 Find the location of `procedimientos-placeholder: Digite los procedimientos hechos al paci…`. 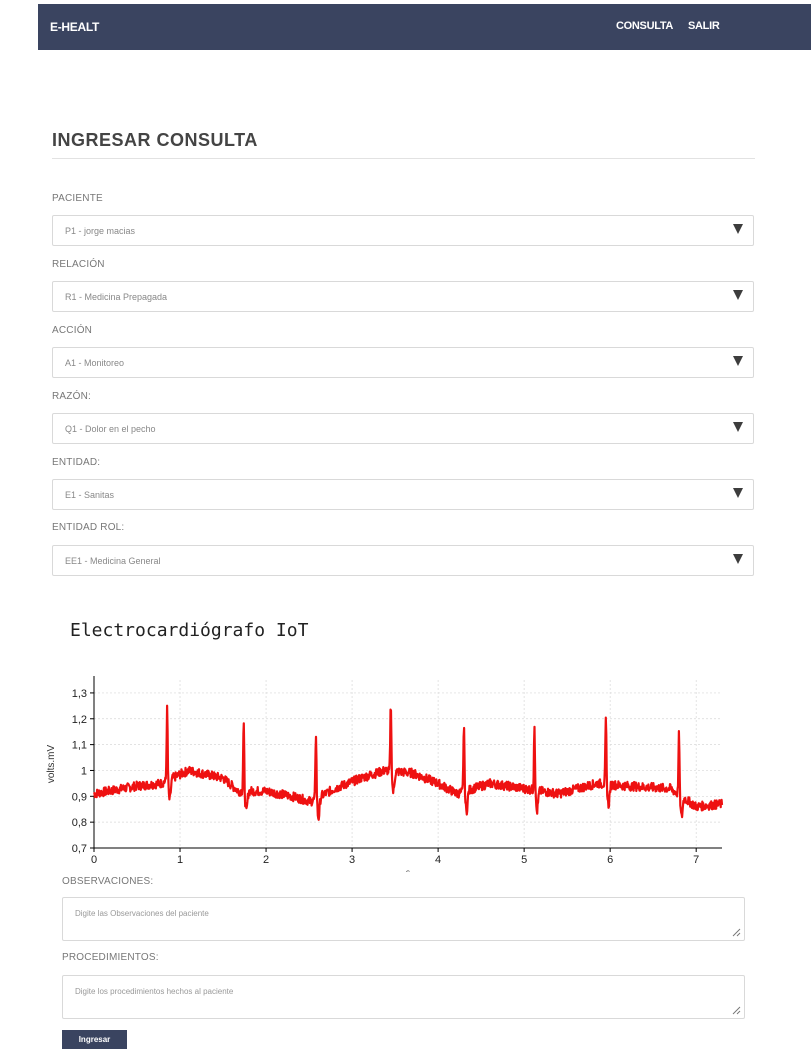

procedimientos-placeholder: Digite los procedimientos hechos al paci… is located at coordinates (154, 991).